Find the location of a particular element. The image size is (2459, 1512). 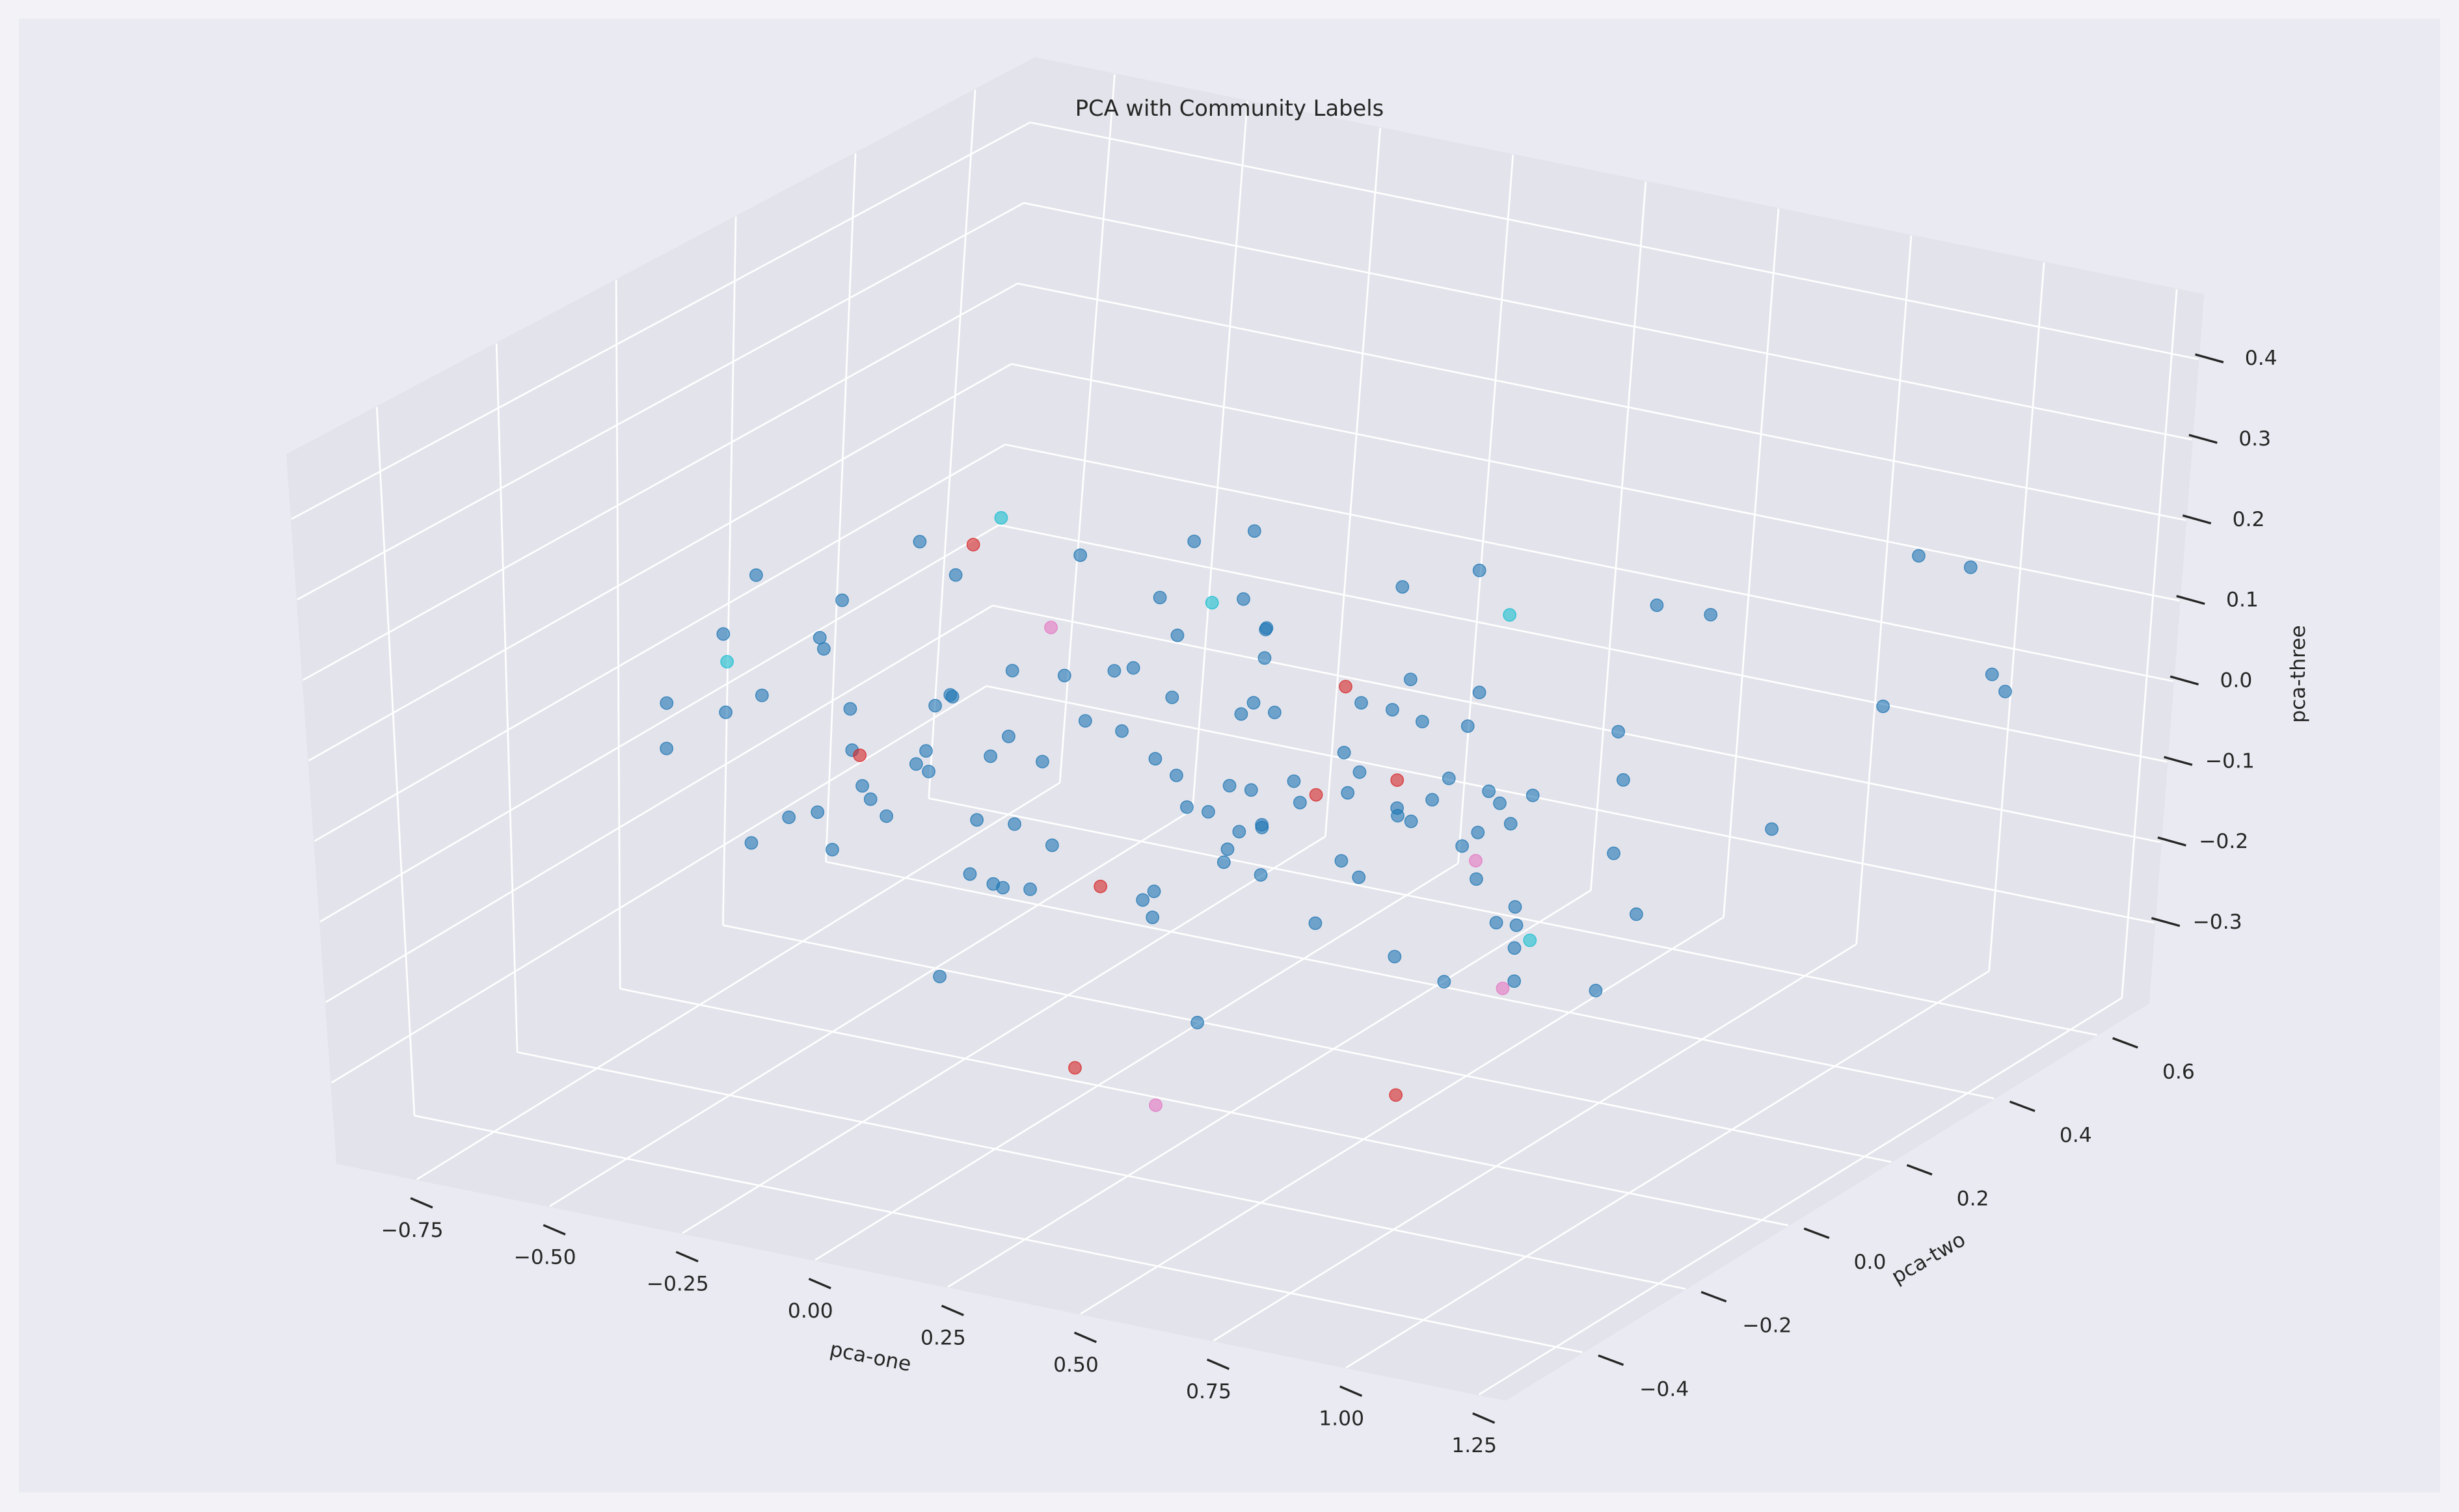

x-tick-label: 0.00 is located at coordinates (810, 1311).